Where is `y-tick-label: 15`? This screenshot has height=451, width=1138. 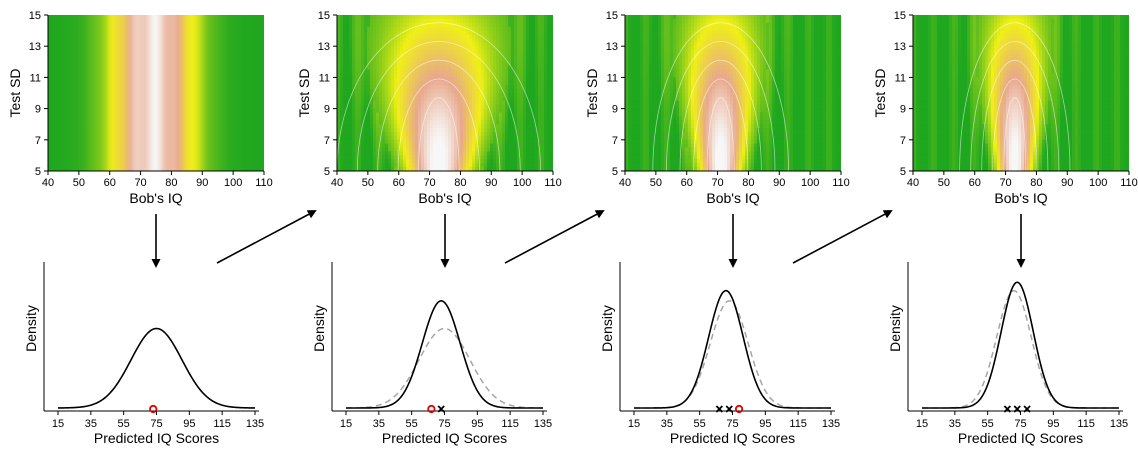
y-tick-label: 15 is located at coordinates (35, 16).